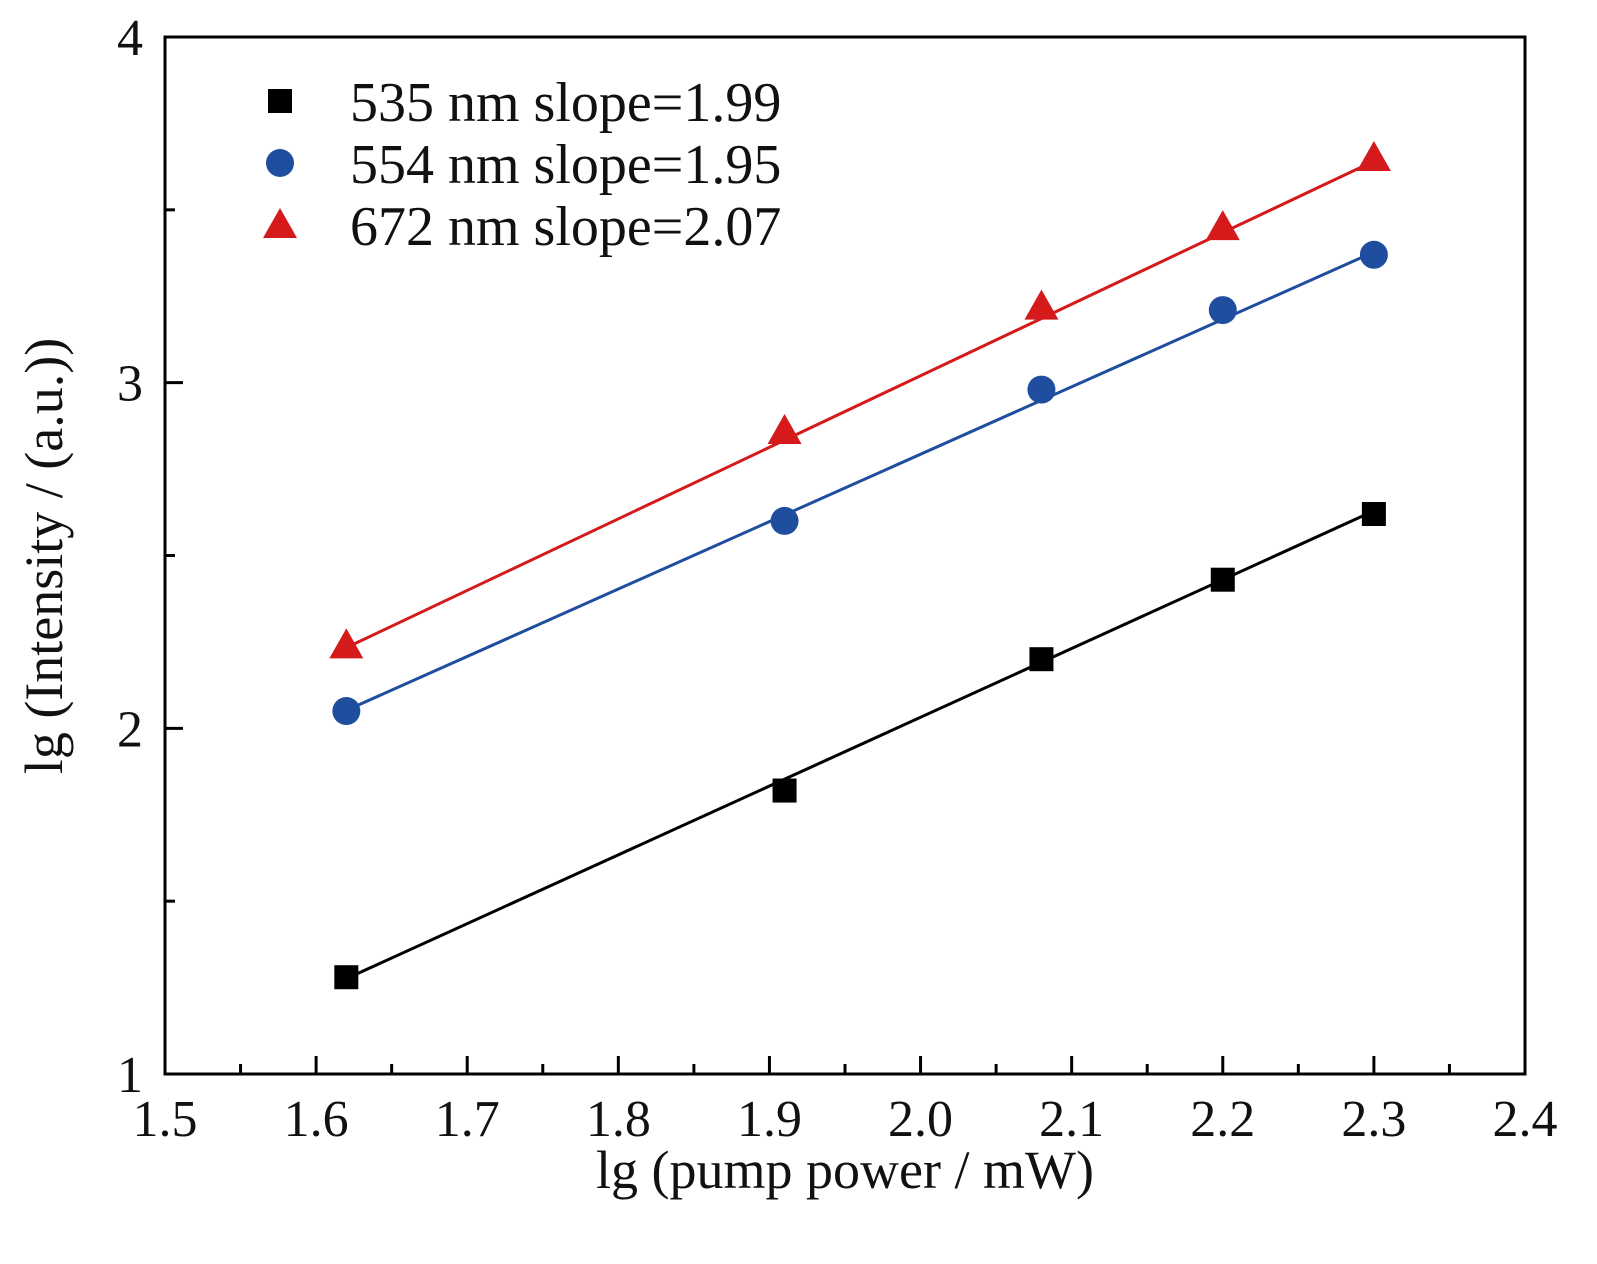  What do you see at coordinates (130, 384) in the screenshot?
I see `y-tick-label: 3` at bounding box center [130, 384].